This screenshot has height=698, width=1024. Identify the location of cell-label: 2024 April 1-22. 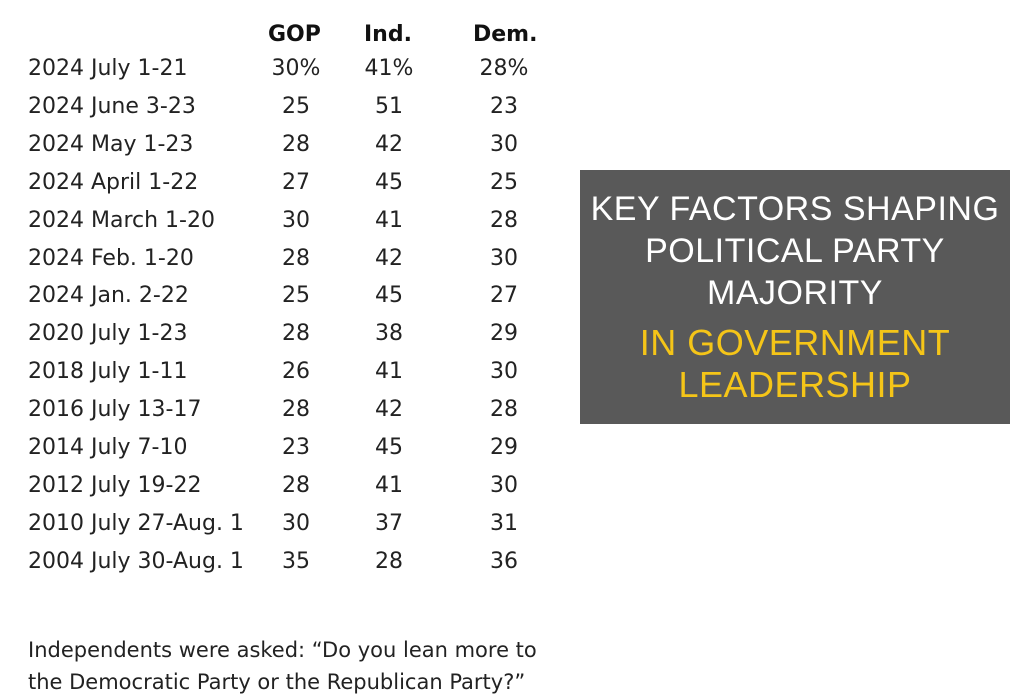
(113, 182).